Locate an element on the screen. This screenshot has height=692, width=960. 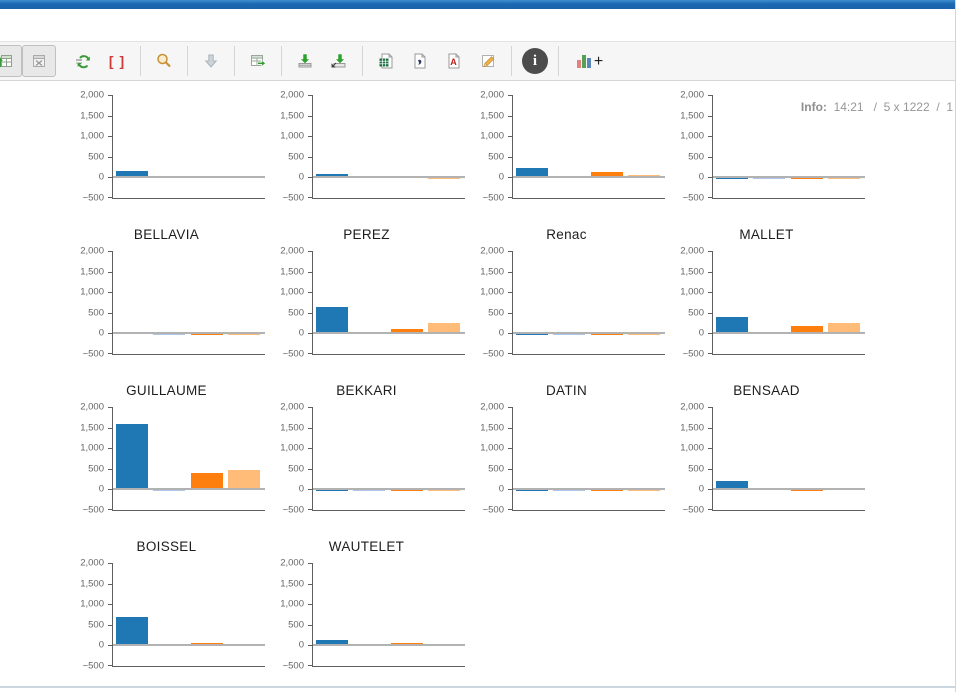
magnifier-icon is located at coordinates (164, 61).